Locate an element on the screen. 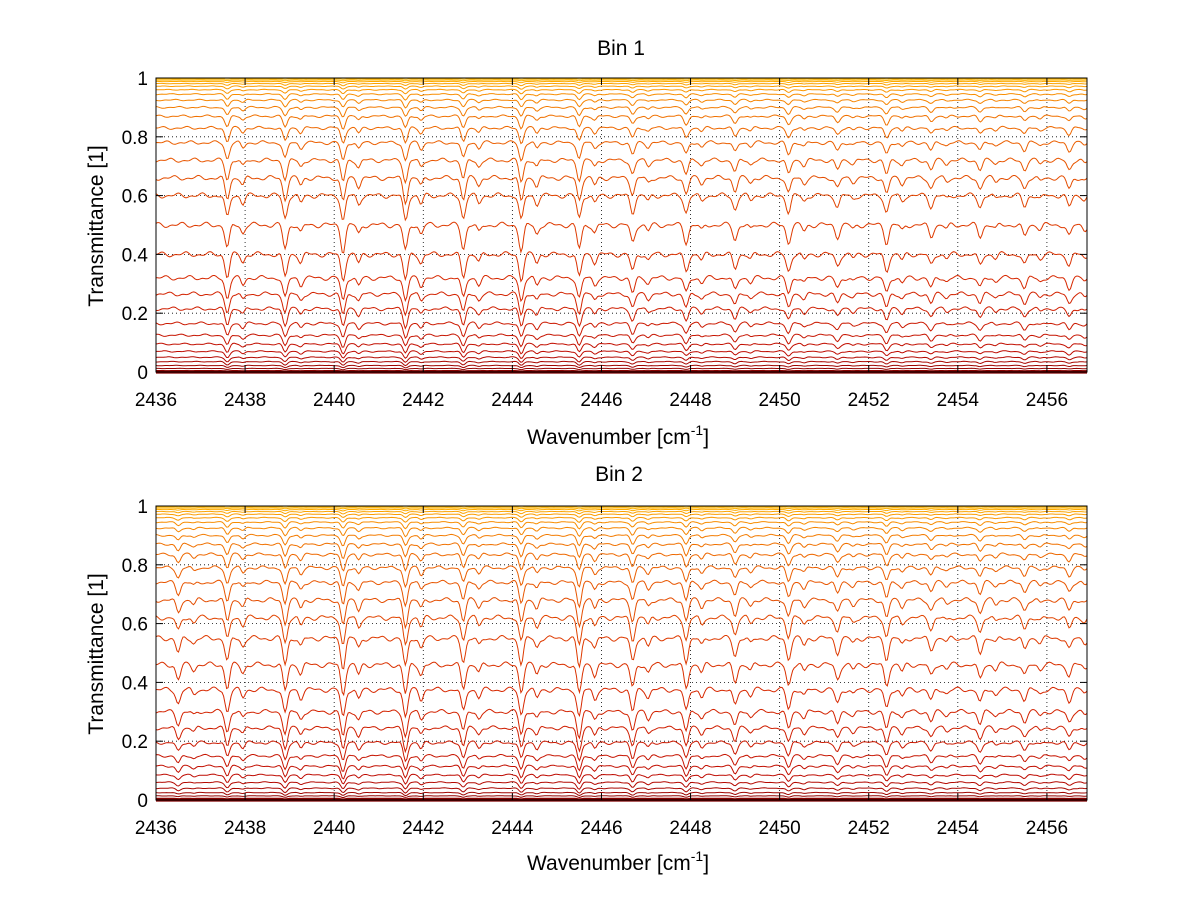  chart-title: Bin 2 is located at coordinates (619, 474).